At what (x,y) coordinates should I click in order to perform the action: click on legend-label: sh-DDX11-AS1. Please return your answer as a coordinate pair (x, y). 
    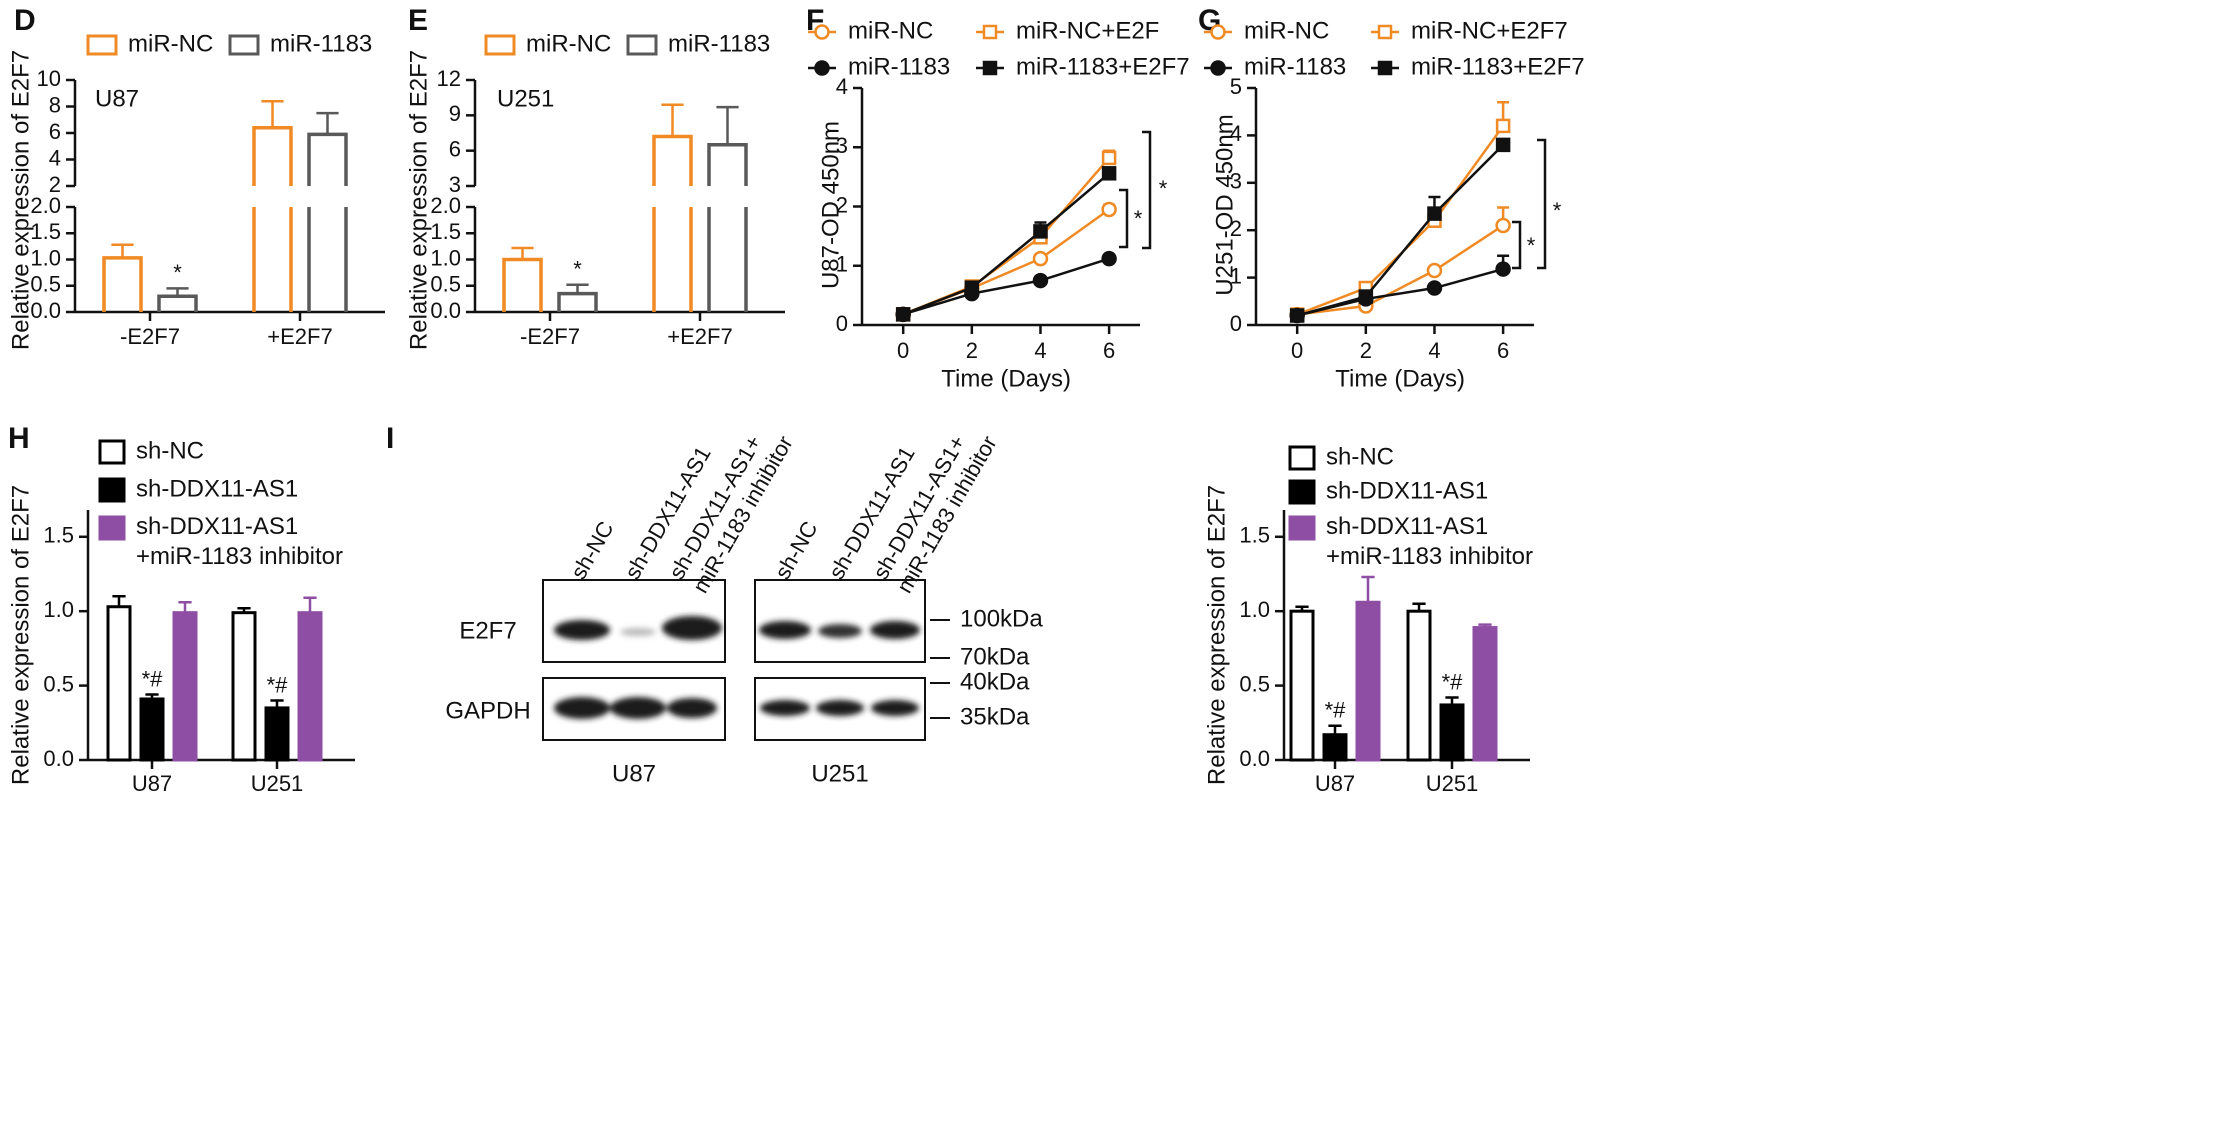
    Looking at the image, I should click on (1407, 490).